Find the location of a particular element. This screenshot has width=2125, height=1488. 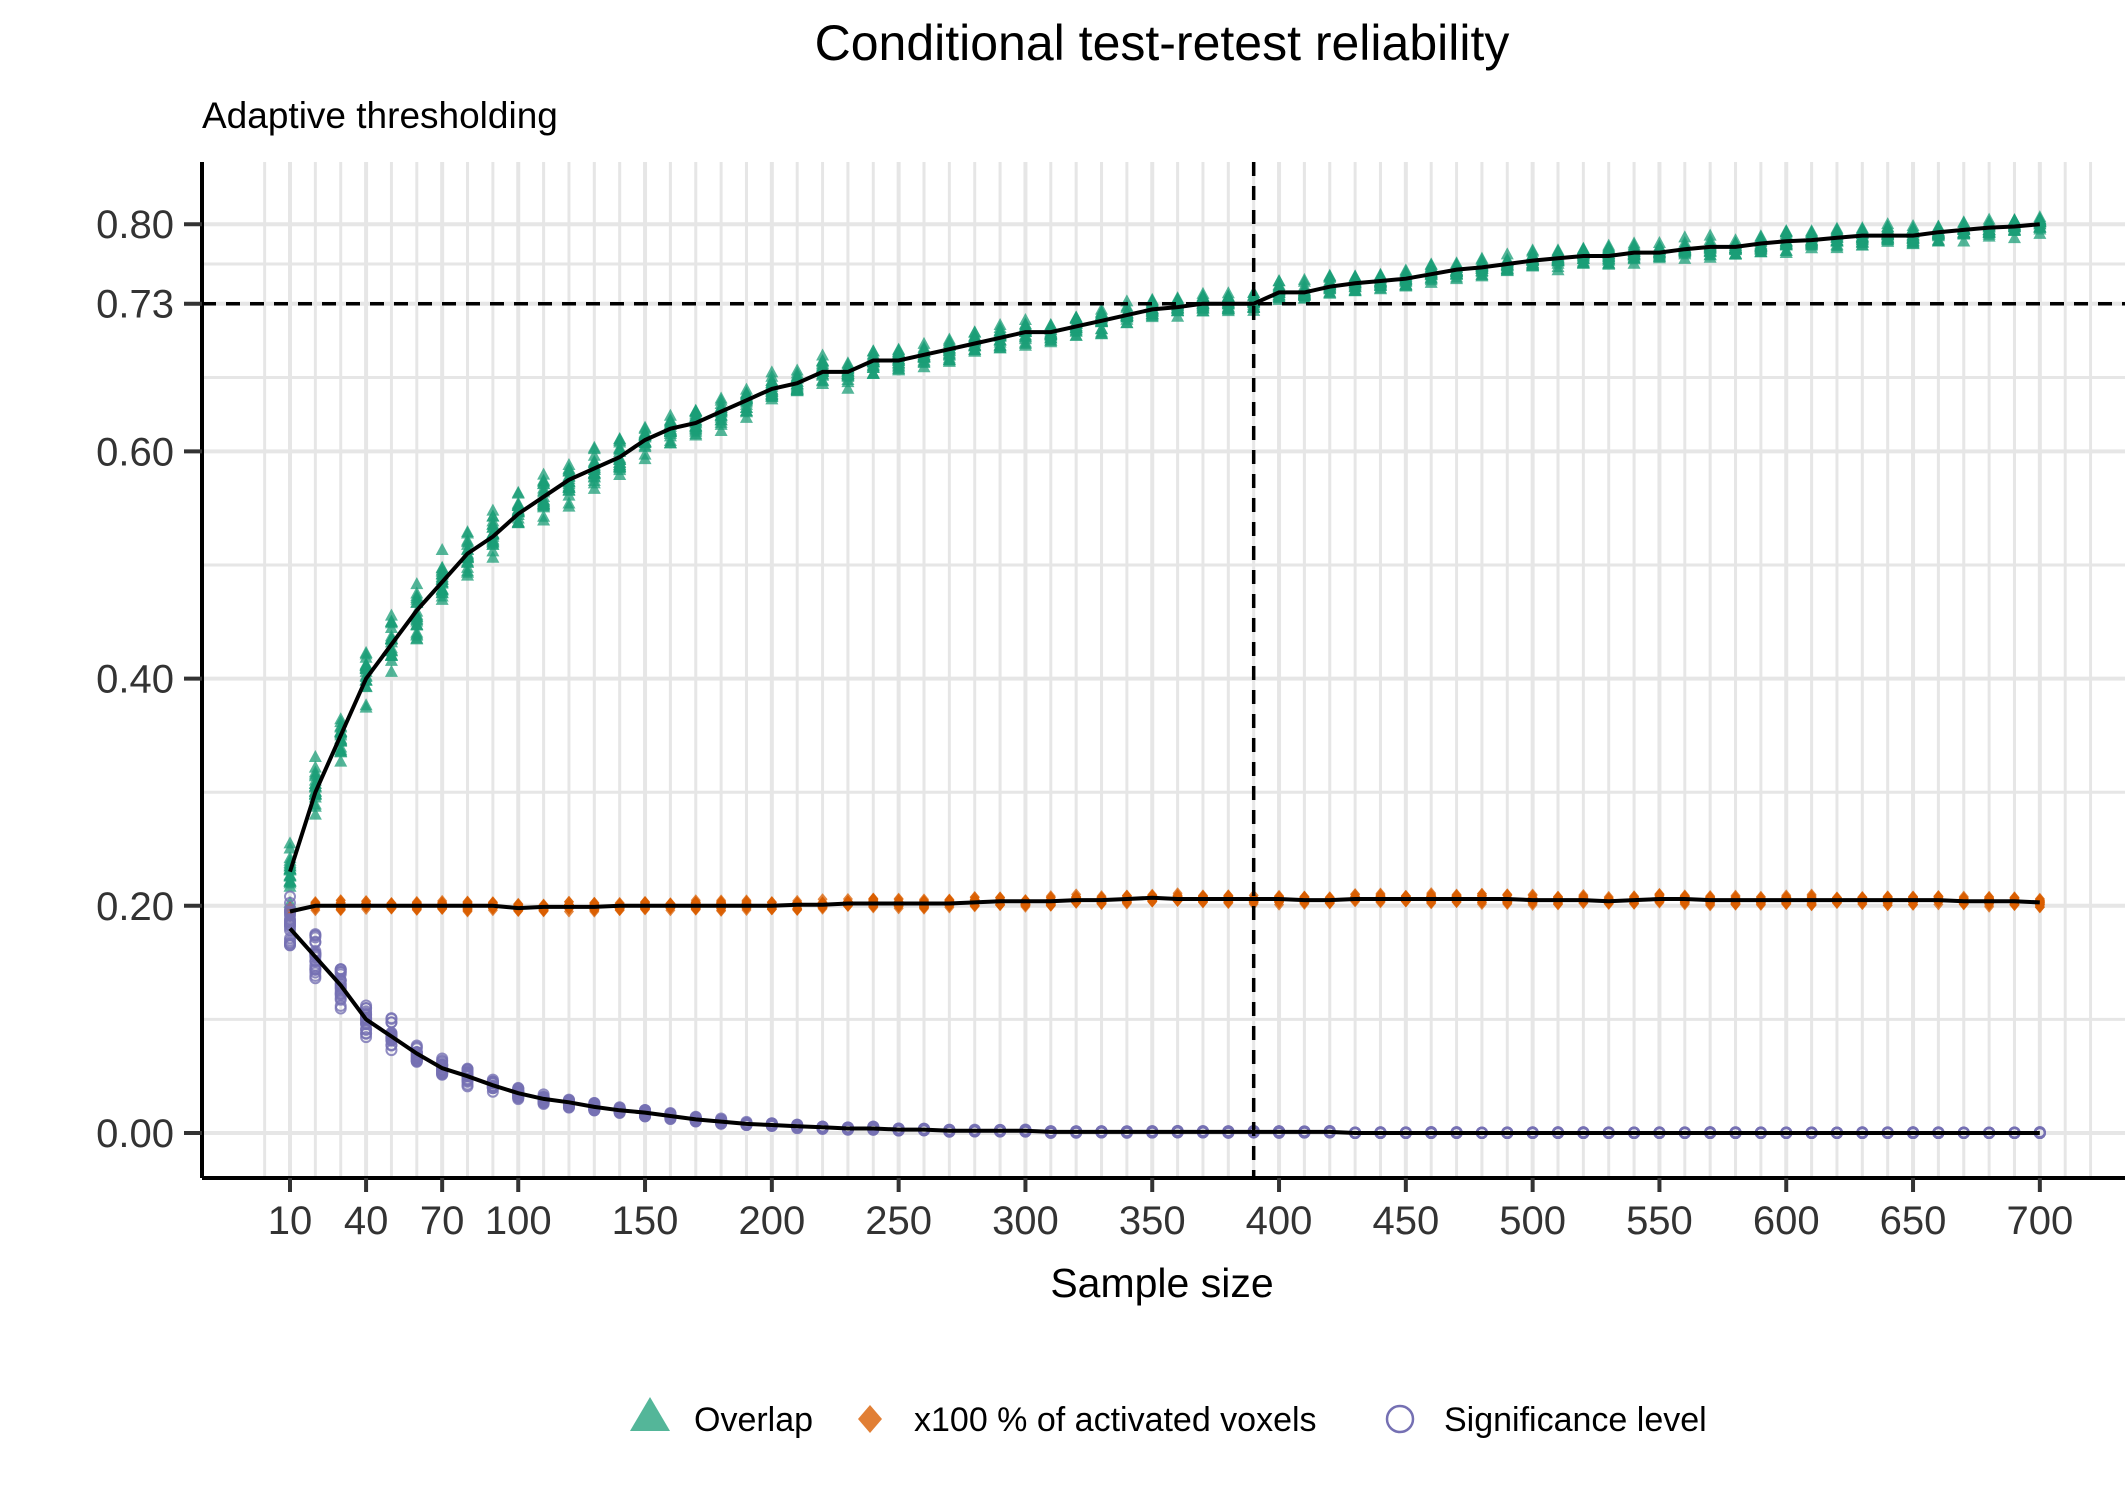

x-tick-label: 250 is located at coordinates (898, 1221).